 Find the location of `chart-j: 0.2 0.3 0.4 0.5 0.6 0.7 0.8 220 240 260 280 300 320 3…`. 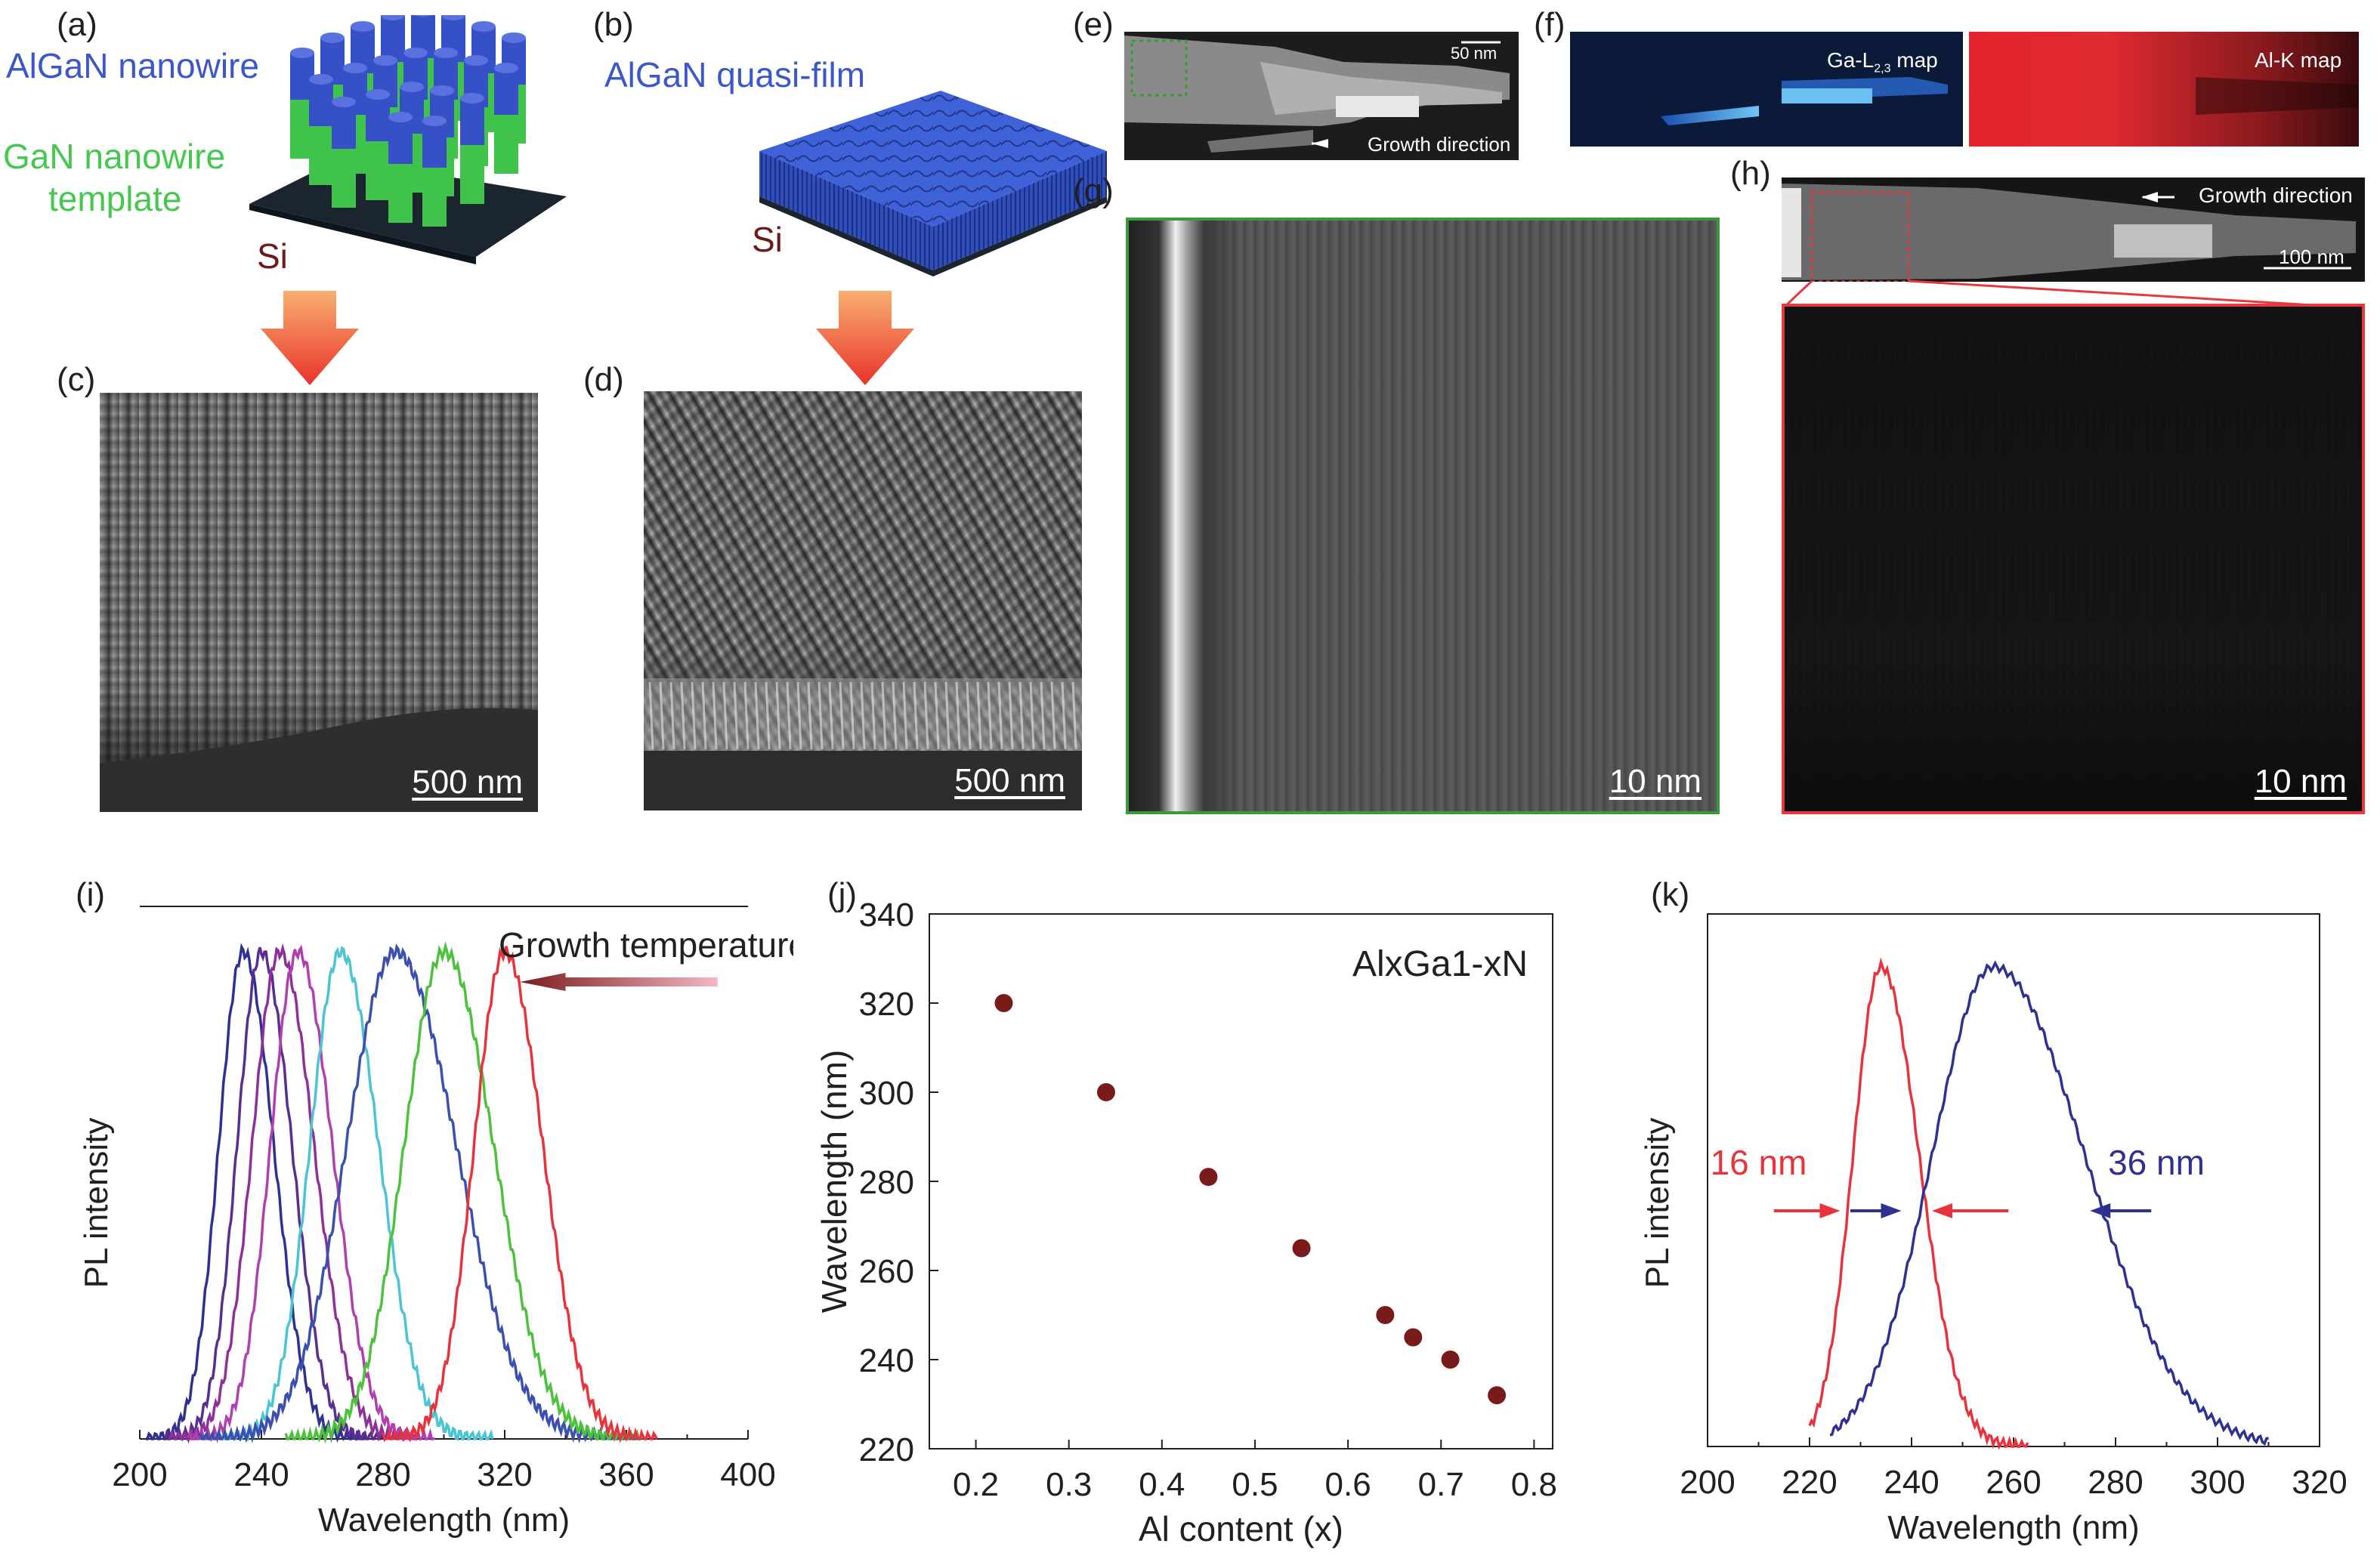

chart-j: 0.2 0.3 0.4 0.5 0.6 0.7 0.8 220 240 260 280 300 320 3… is located at coordinates (1186, 1223).